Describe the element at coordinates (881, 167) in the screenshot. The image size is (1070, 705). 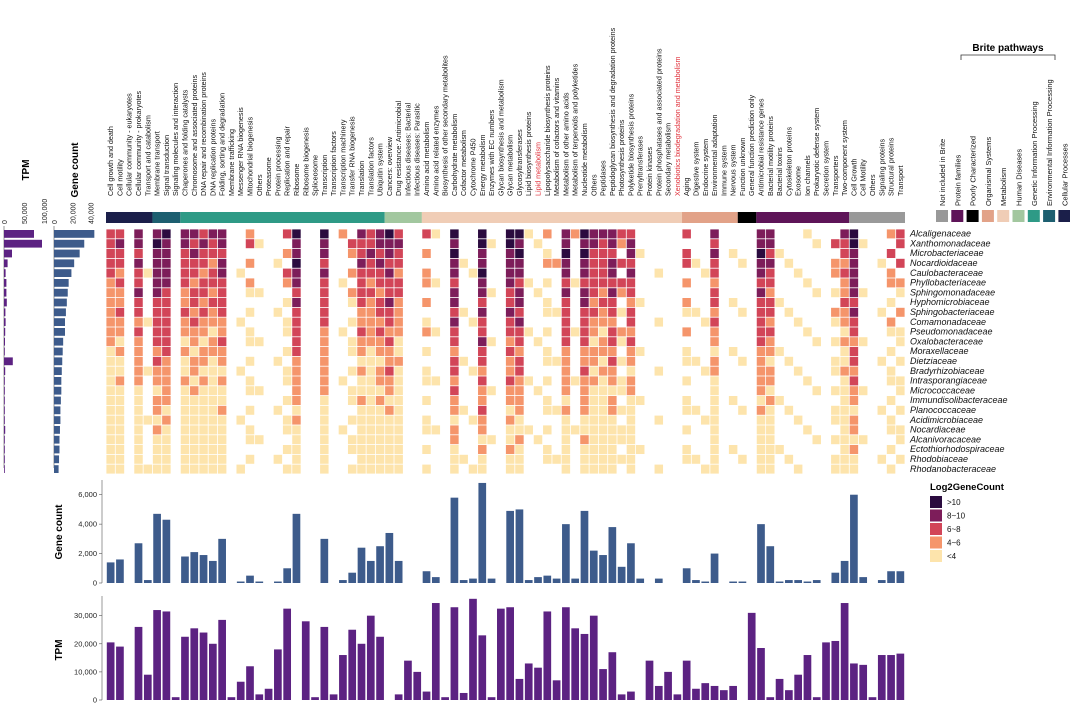
I see `column-label: Signaling proteins` at that location.